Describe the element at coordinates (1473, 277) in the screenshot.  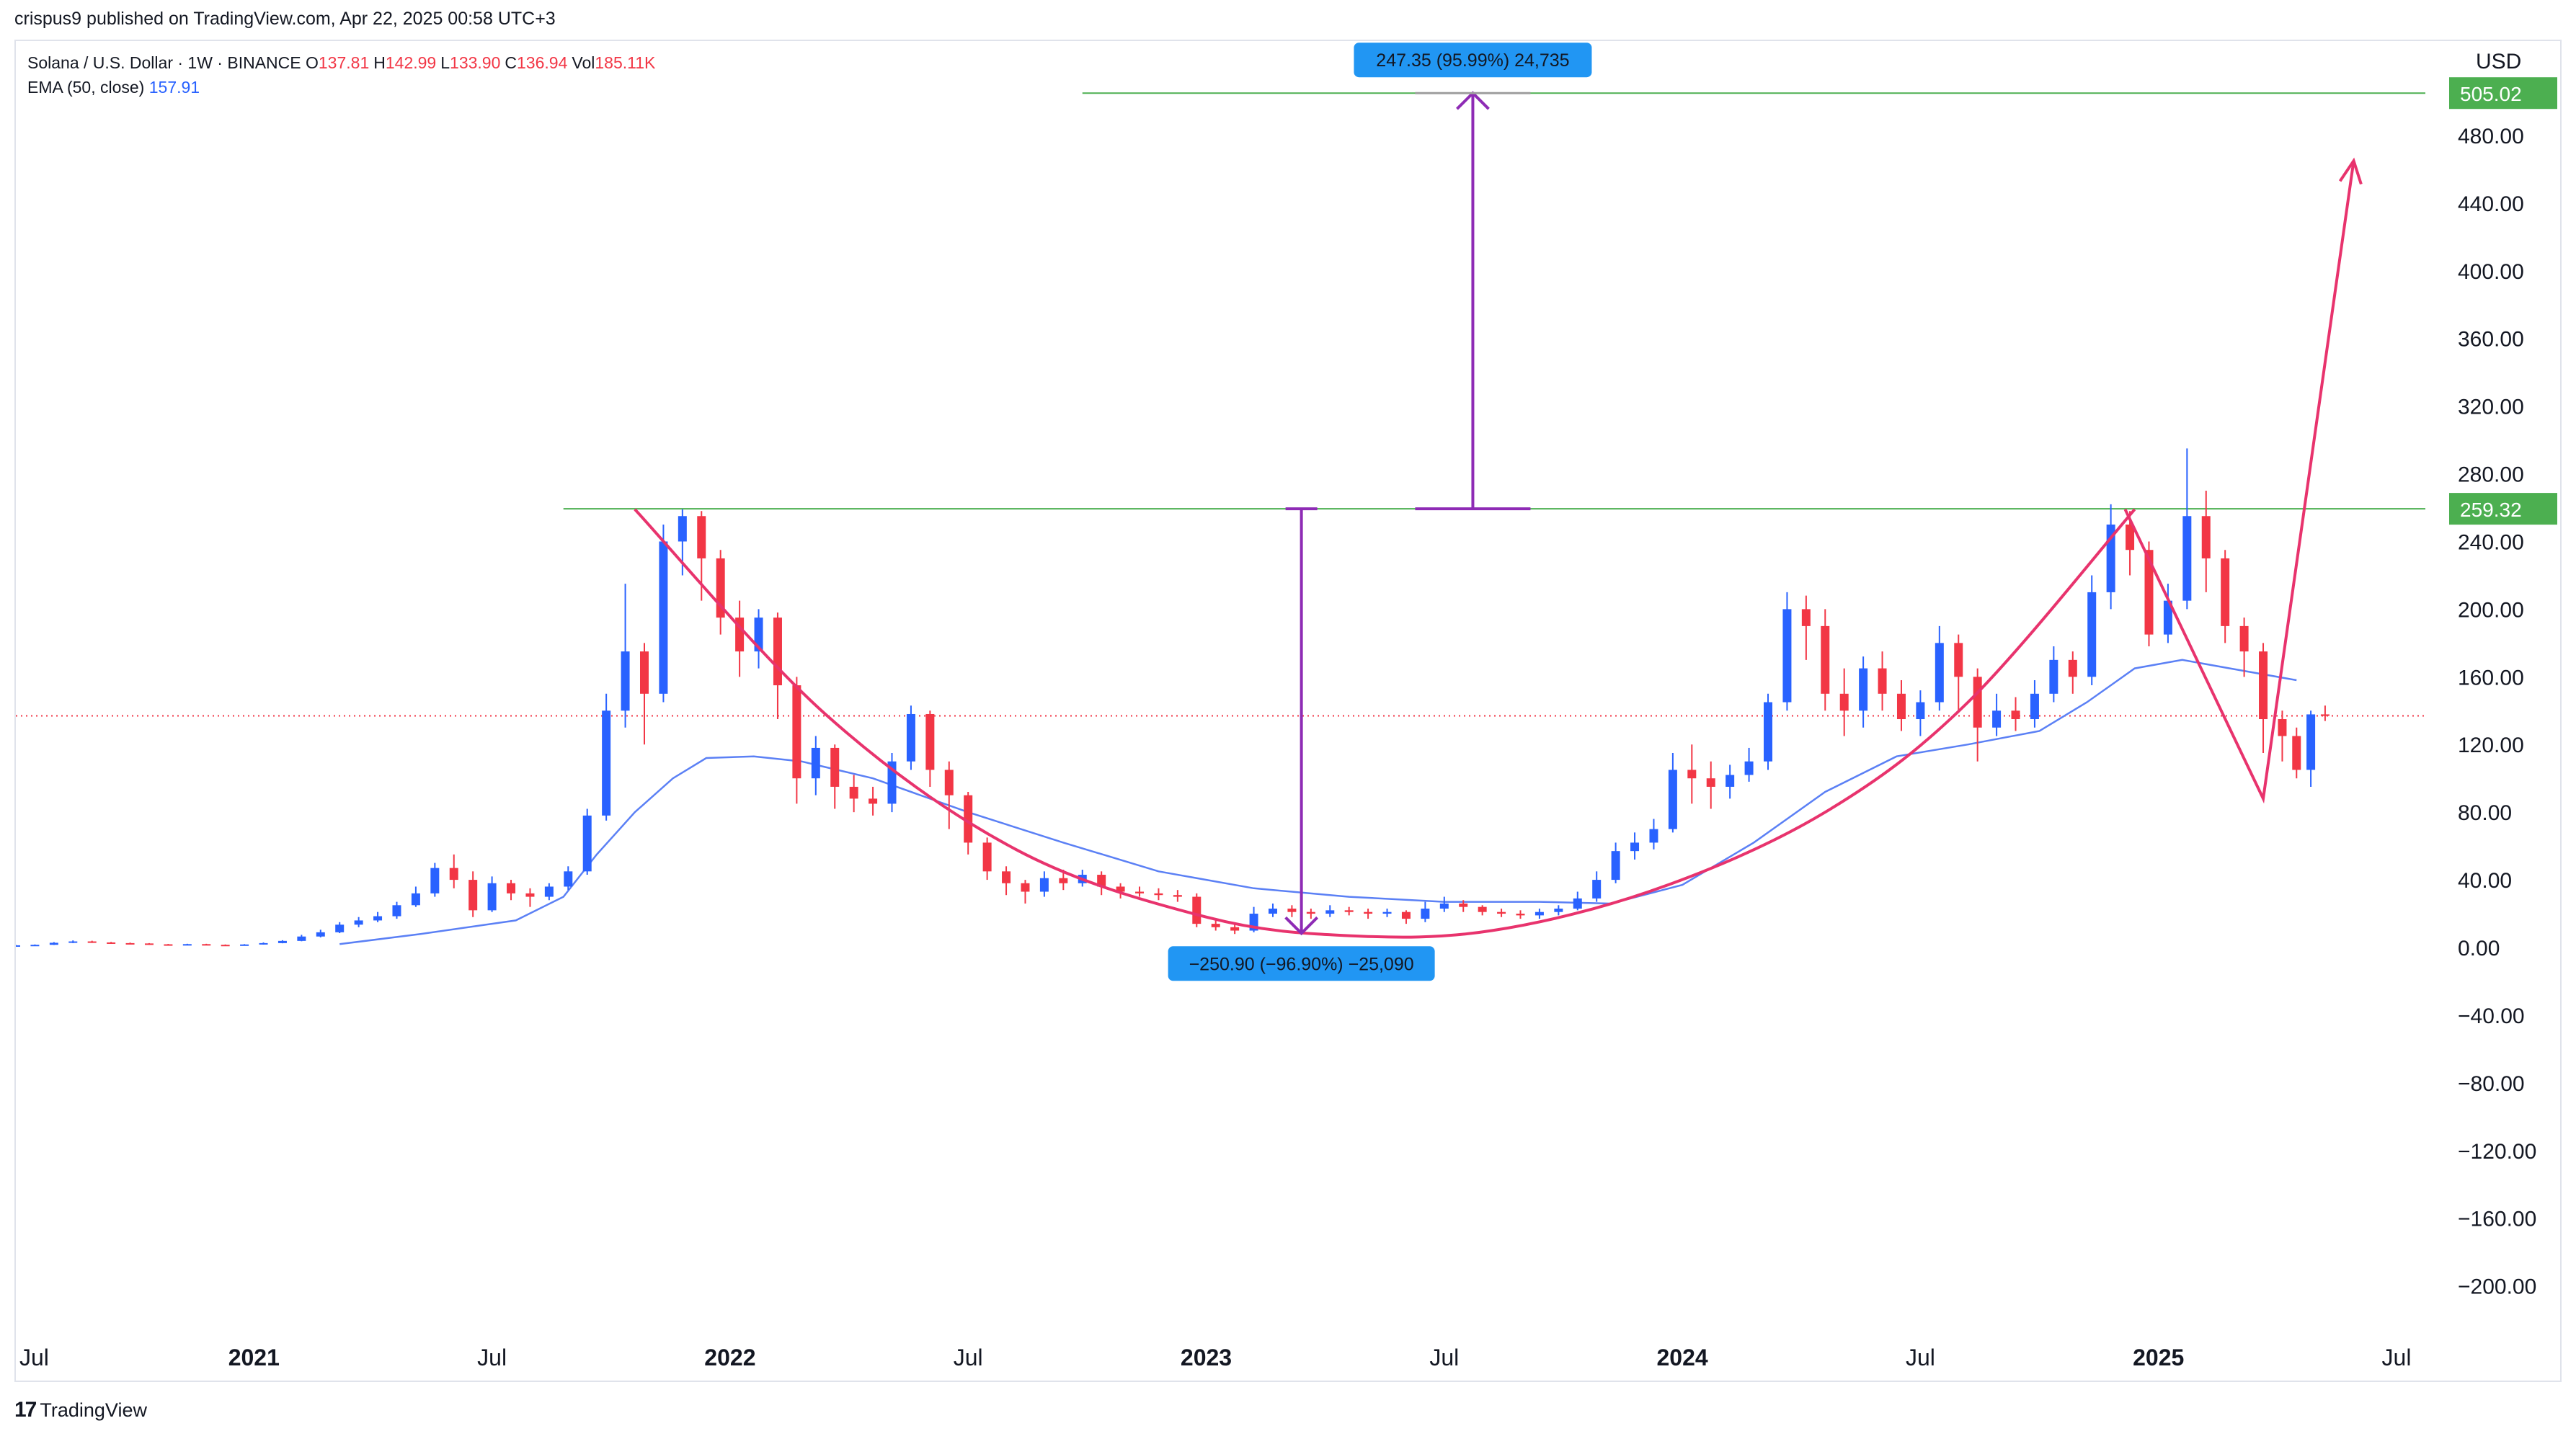
I see `measurement-arrow: 247.35 (95.99%) 24,735` at that location.